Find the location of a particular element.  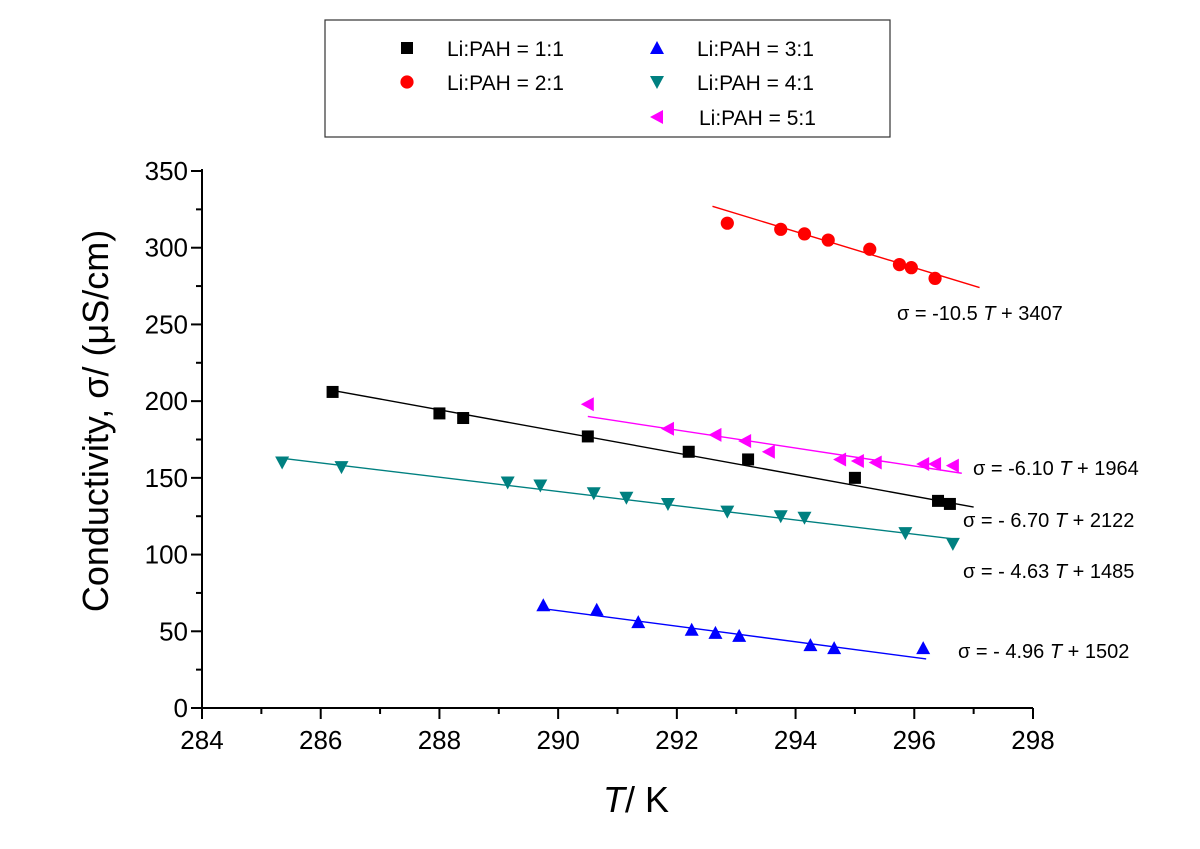

y-tick-label: 250 is located at coordinates (166, 324).